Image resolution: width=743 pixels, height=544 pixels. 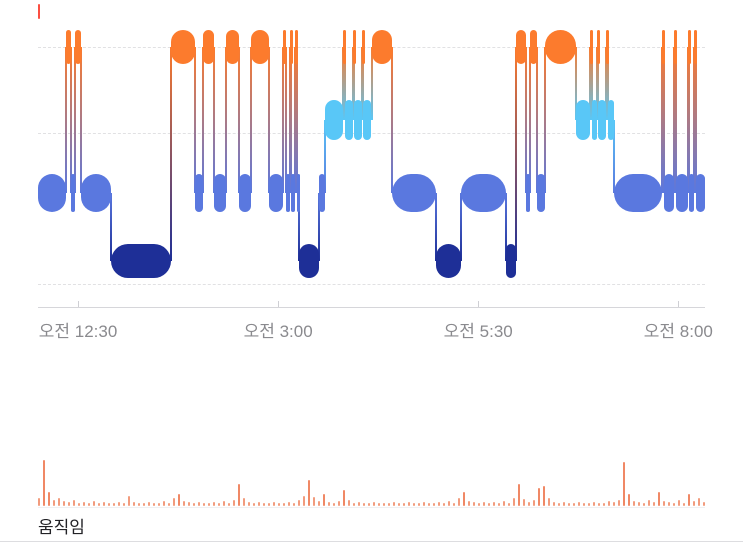 I want to click on section-separator, so click(x=371, y=541).